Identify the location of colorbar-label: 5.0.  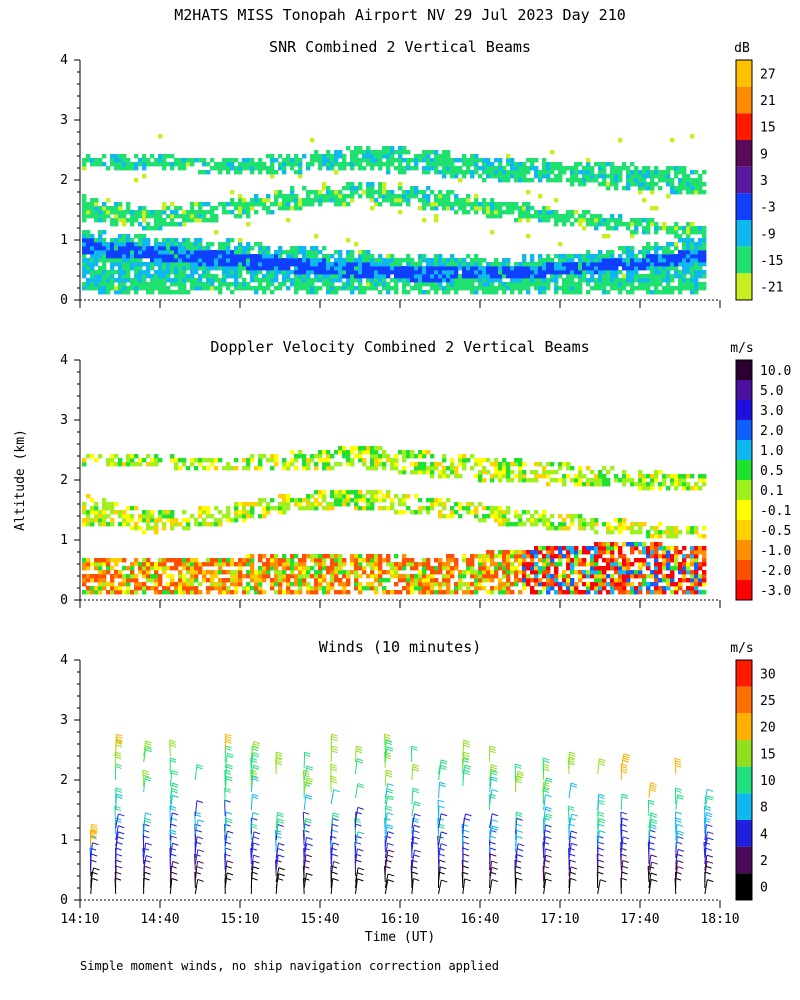
(771, 391).